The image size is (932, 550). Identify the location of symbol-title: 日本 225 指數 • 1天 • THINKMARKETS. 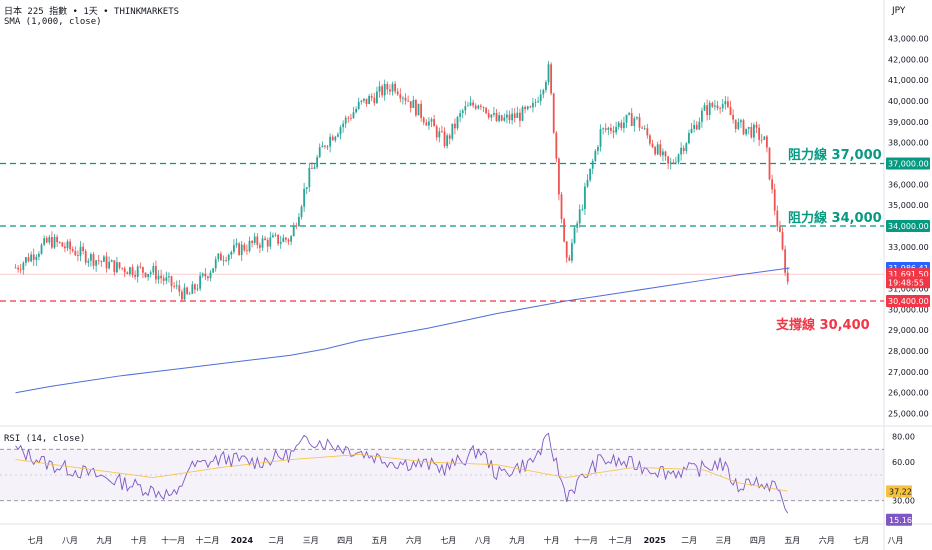
(92, 12).